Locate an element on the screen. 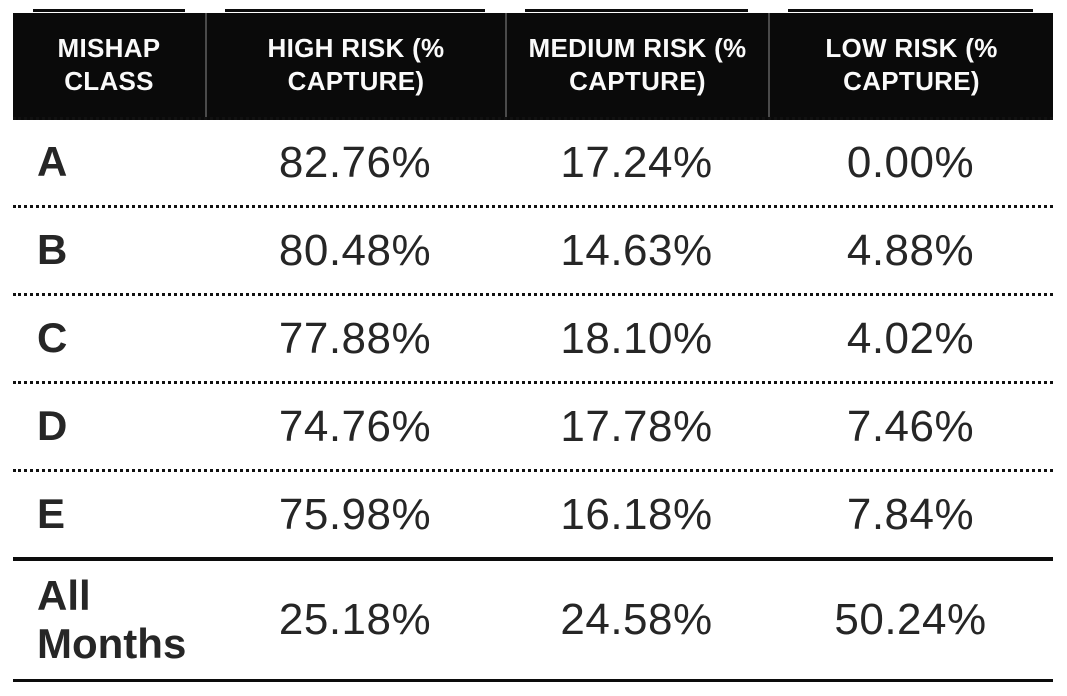 The height and width of the screenshot is (696, 1067). low-risk-value: 7.46% is located at coordinates (910, 426).